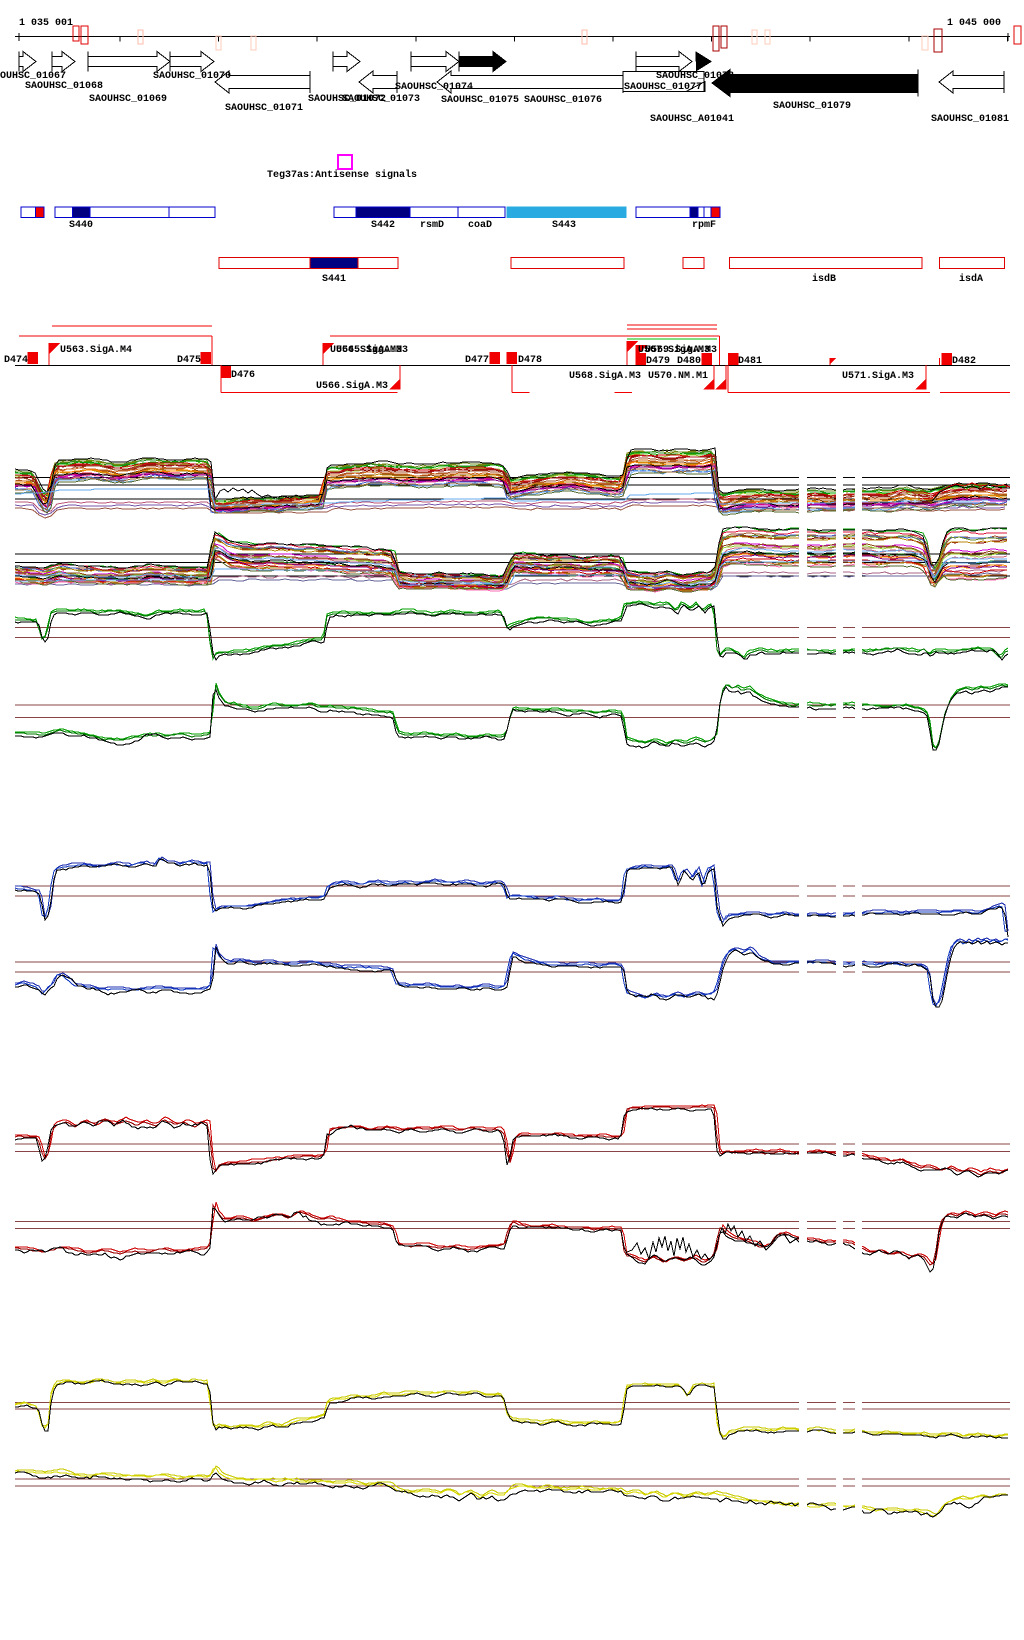 This screenshot has width=1024, height=1640. I want to click on svg-text: S442, so click(383, 225).